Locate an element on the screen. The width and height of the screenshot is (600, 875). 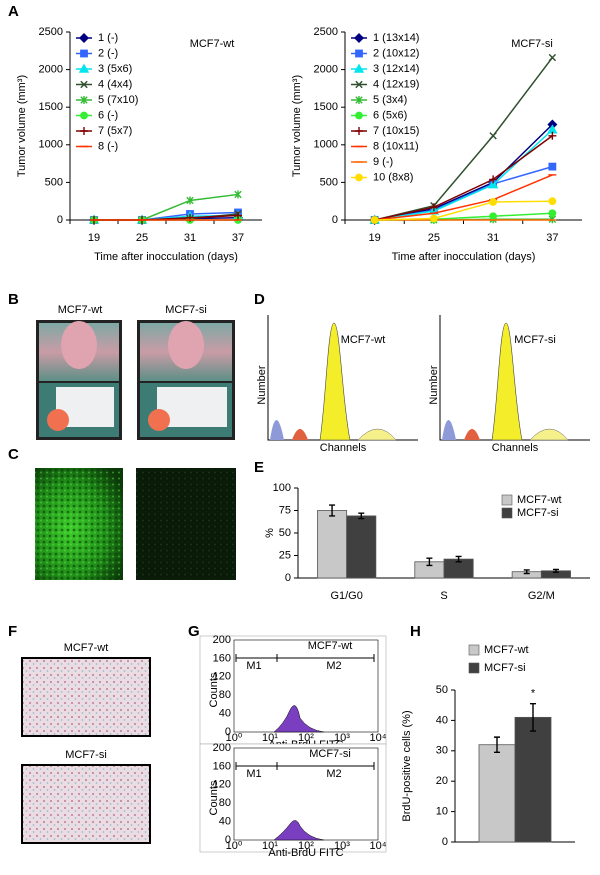
y-tick-label: 1500 is located at coordinates (326, 107).